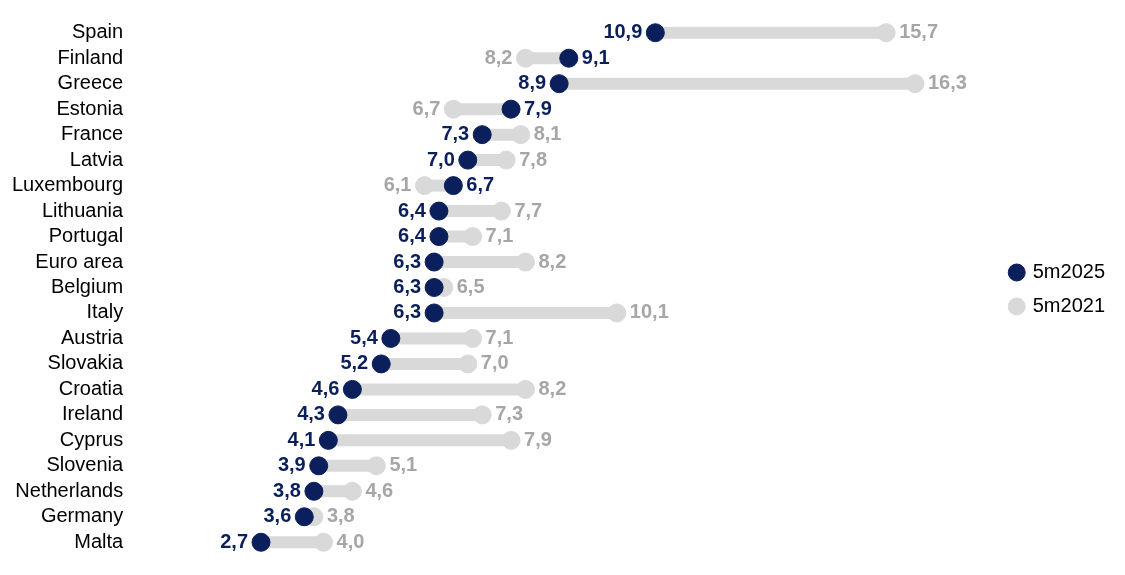 The image size is (1125, 575). I want to click on data-label: 4,3, so click(311, 413).